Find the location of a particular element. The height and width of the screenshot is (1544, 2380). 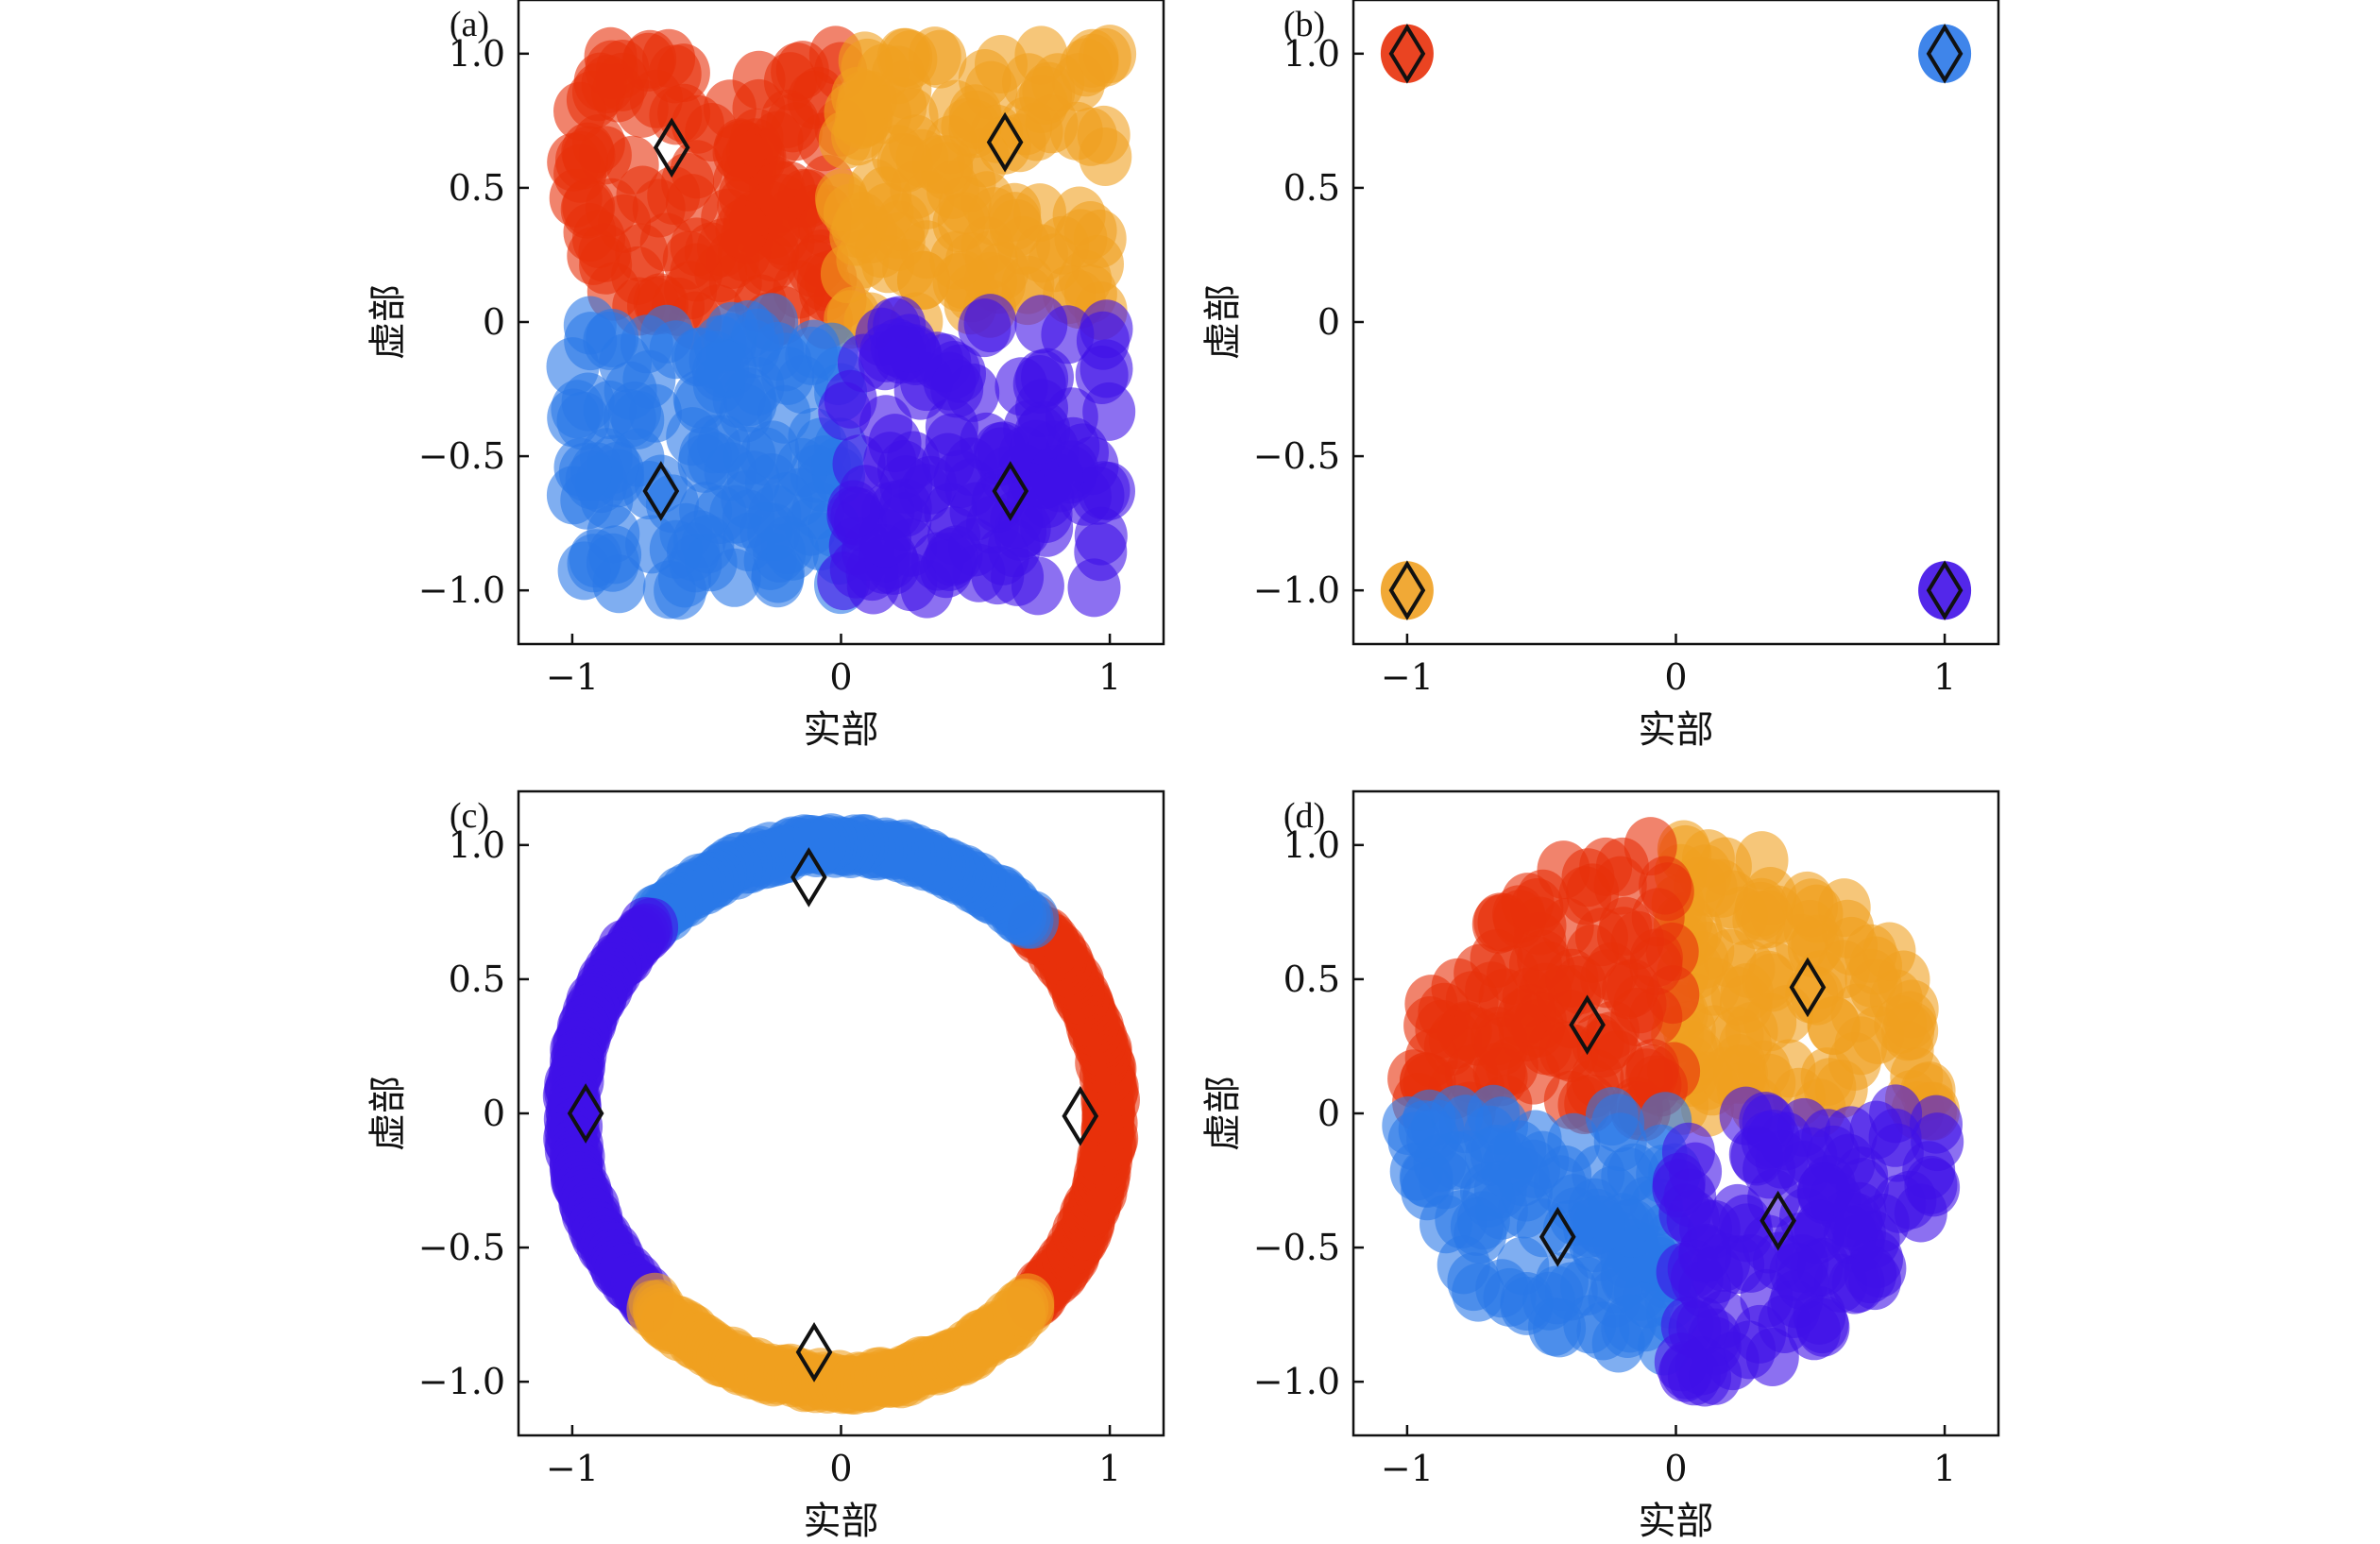

y-tick-label: 0.5 is located at coordinates (1312, 188).